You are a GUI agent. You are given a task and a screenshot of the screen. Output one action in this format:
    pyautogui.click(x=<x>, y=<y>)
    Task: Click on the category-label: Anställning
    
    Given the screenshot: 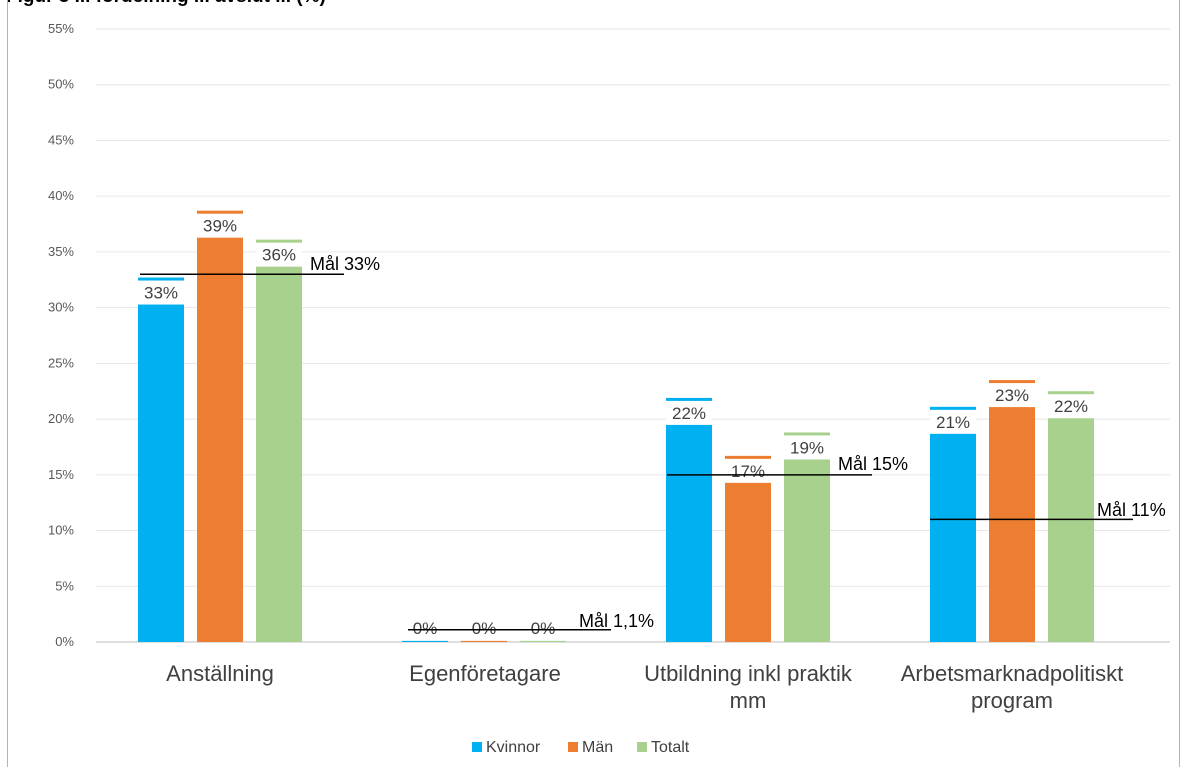 What is the action you would take?
    pyautogui.click(x=220, y=673)
    